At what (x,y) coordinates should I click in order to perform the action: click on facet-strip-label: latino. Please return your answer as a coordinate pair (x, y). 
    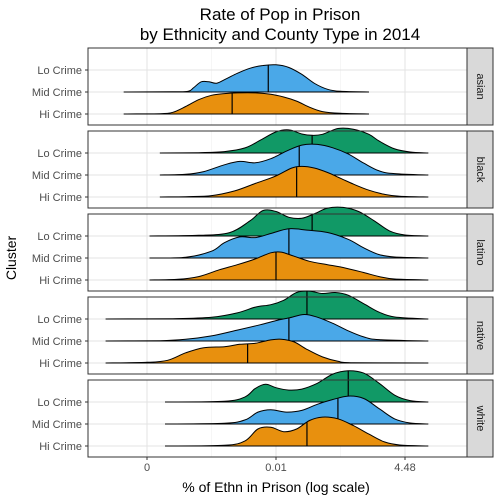
    Looking at the image, I should click on (480, 252).